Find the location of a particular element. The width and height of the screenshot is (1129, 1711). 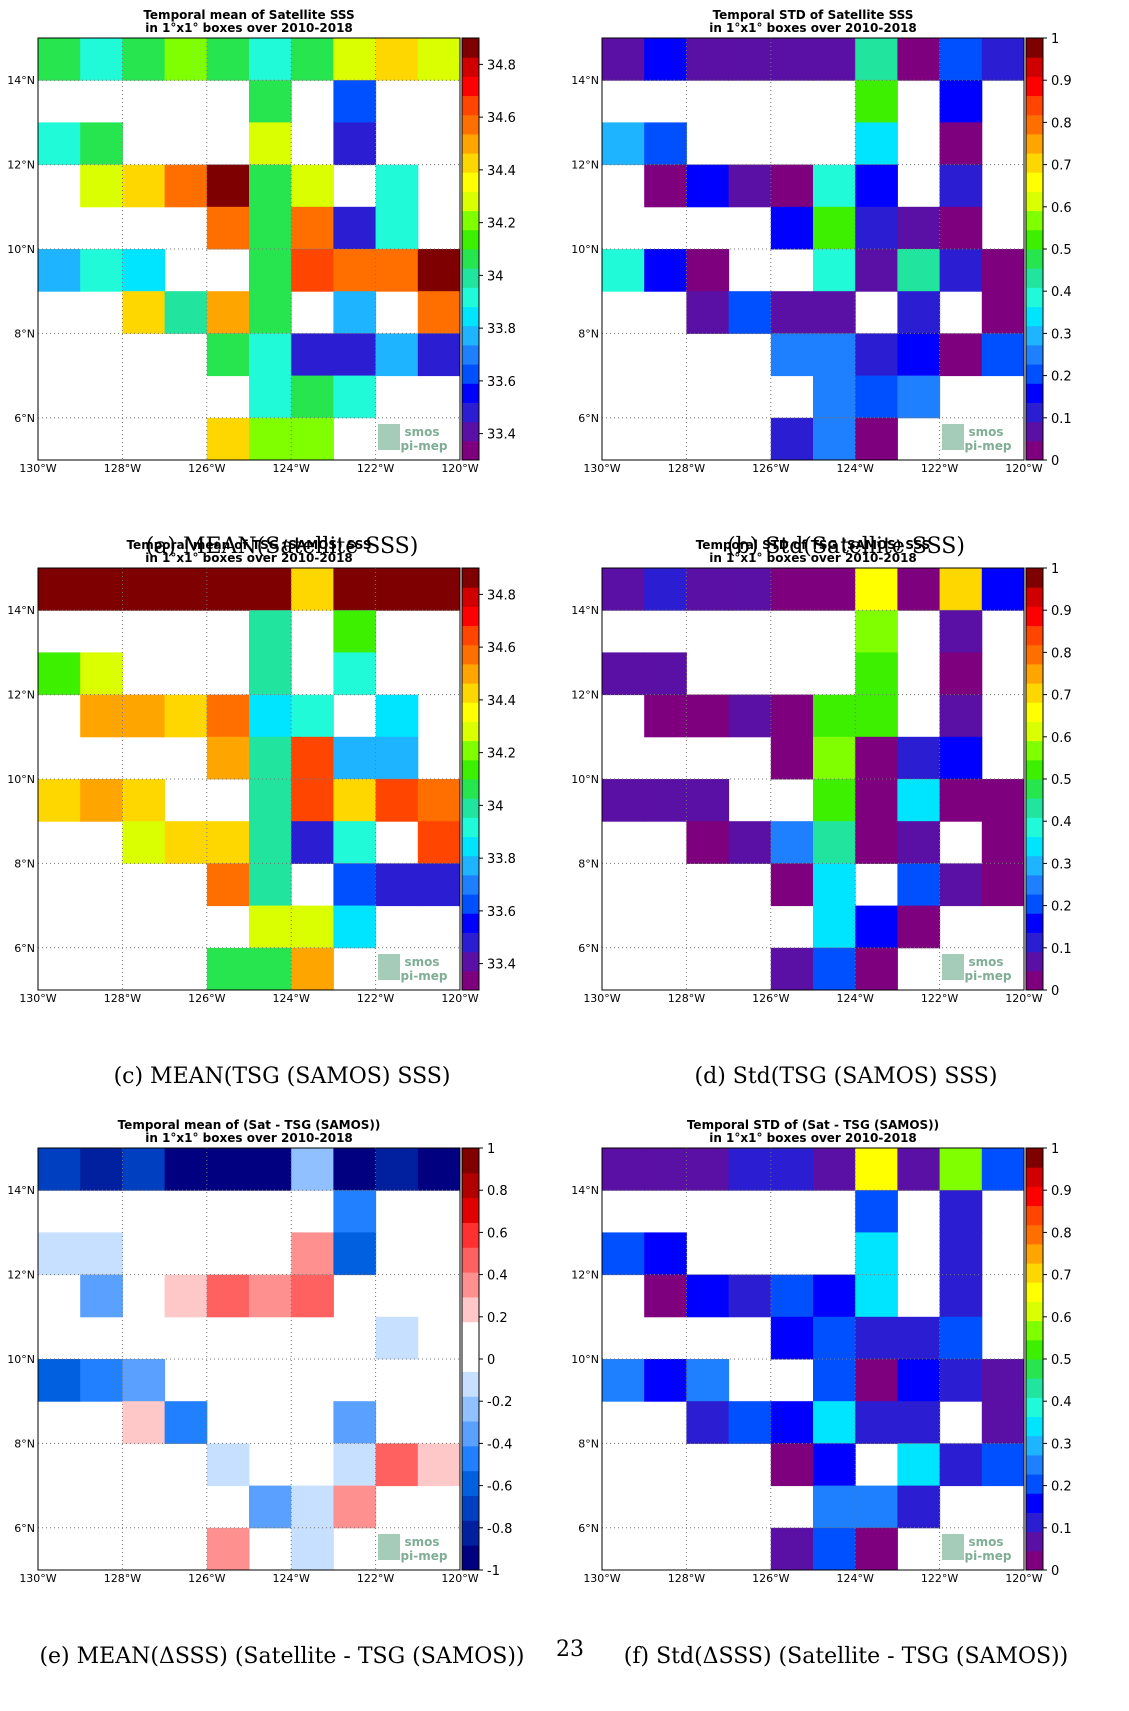

lat-tick-label: 14°N is located at coordinates (21, 610).